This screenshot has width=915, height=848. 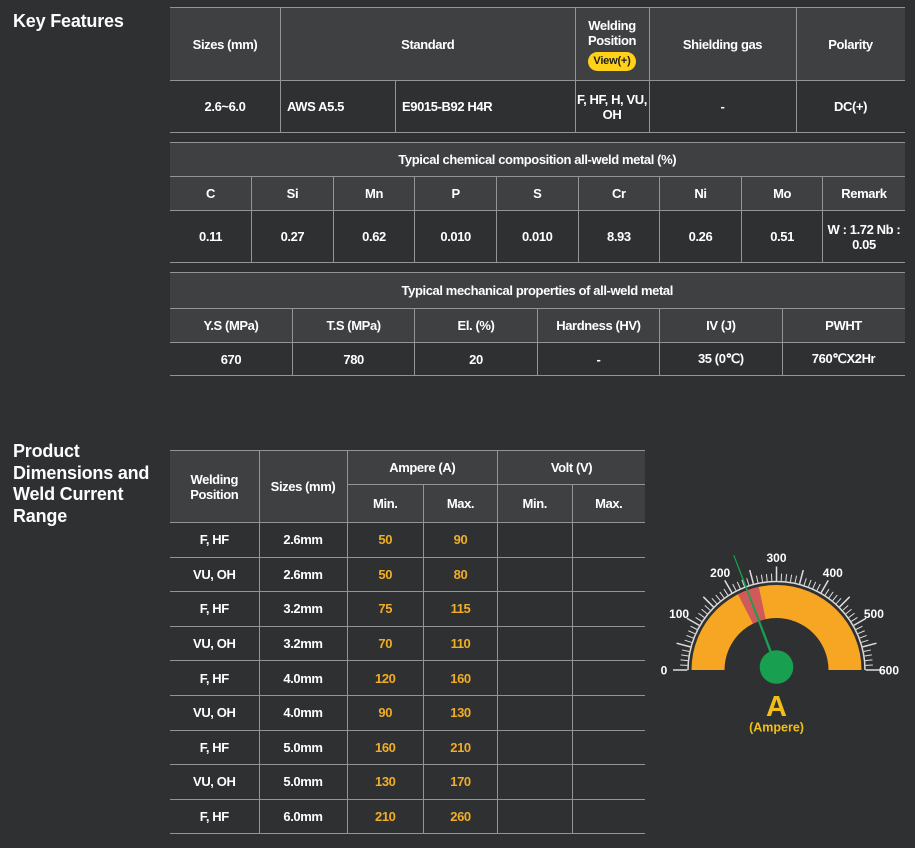 What do you see at coordinates (679, 614) in the screenshot?
I see `svg-text: 100` at bounding box center [679, 614].